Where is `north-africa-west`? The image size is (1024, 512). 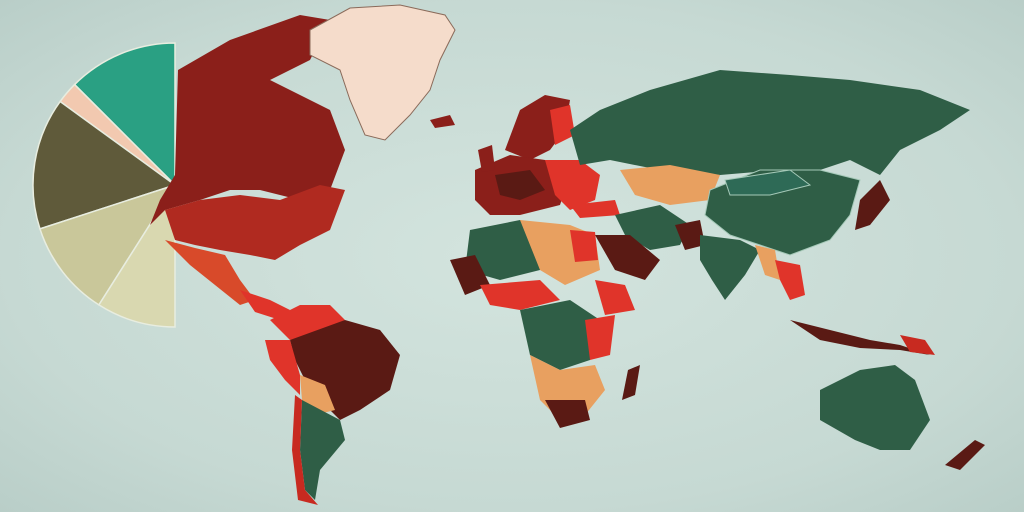
north-africa-west is located at coordinates (505, 250).